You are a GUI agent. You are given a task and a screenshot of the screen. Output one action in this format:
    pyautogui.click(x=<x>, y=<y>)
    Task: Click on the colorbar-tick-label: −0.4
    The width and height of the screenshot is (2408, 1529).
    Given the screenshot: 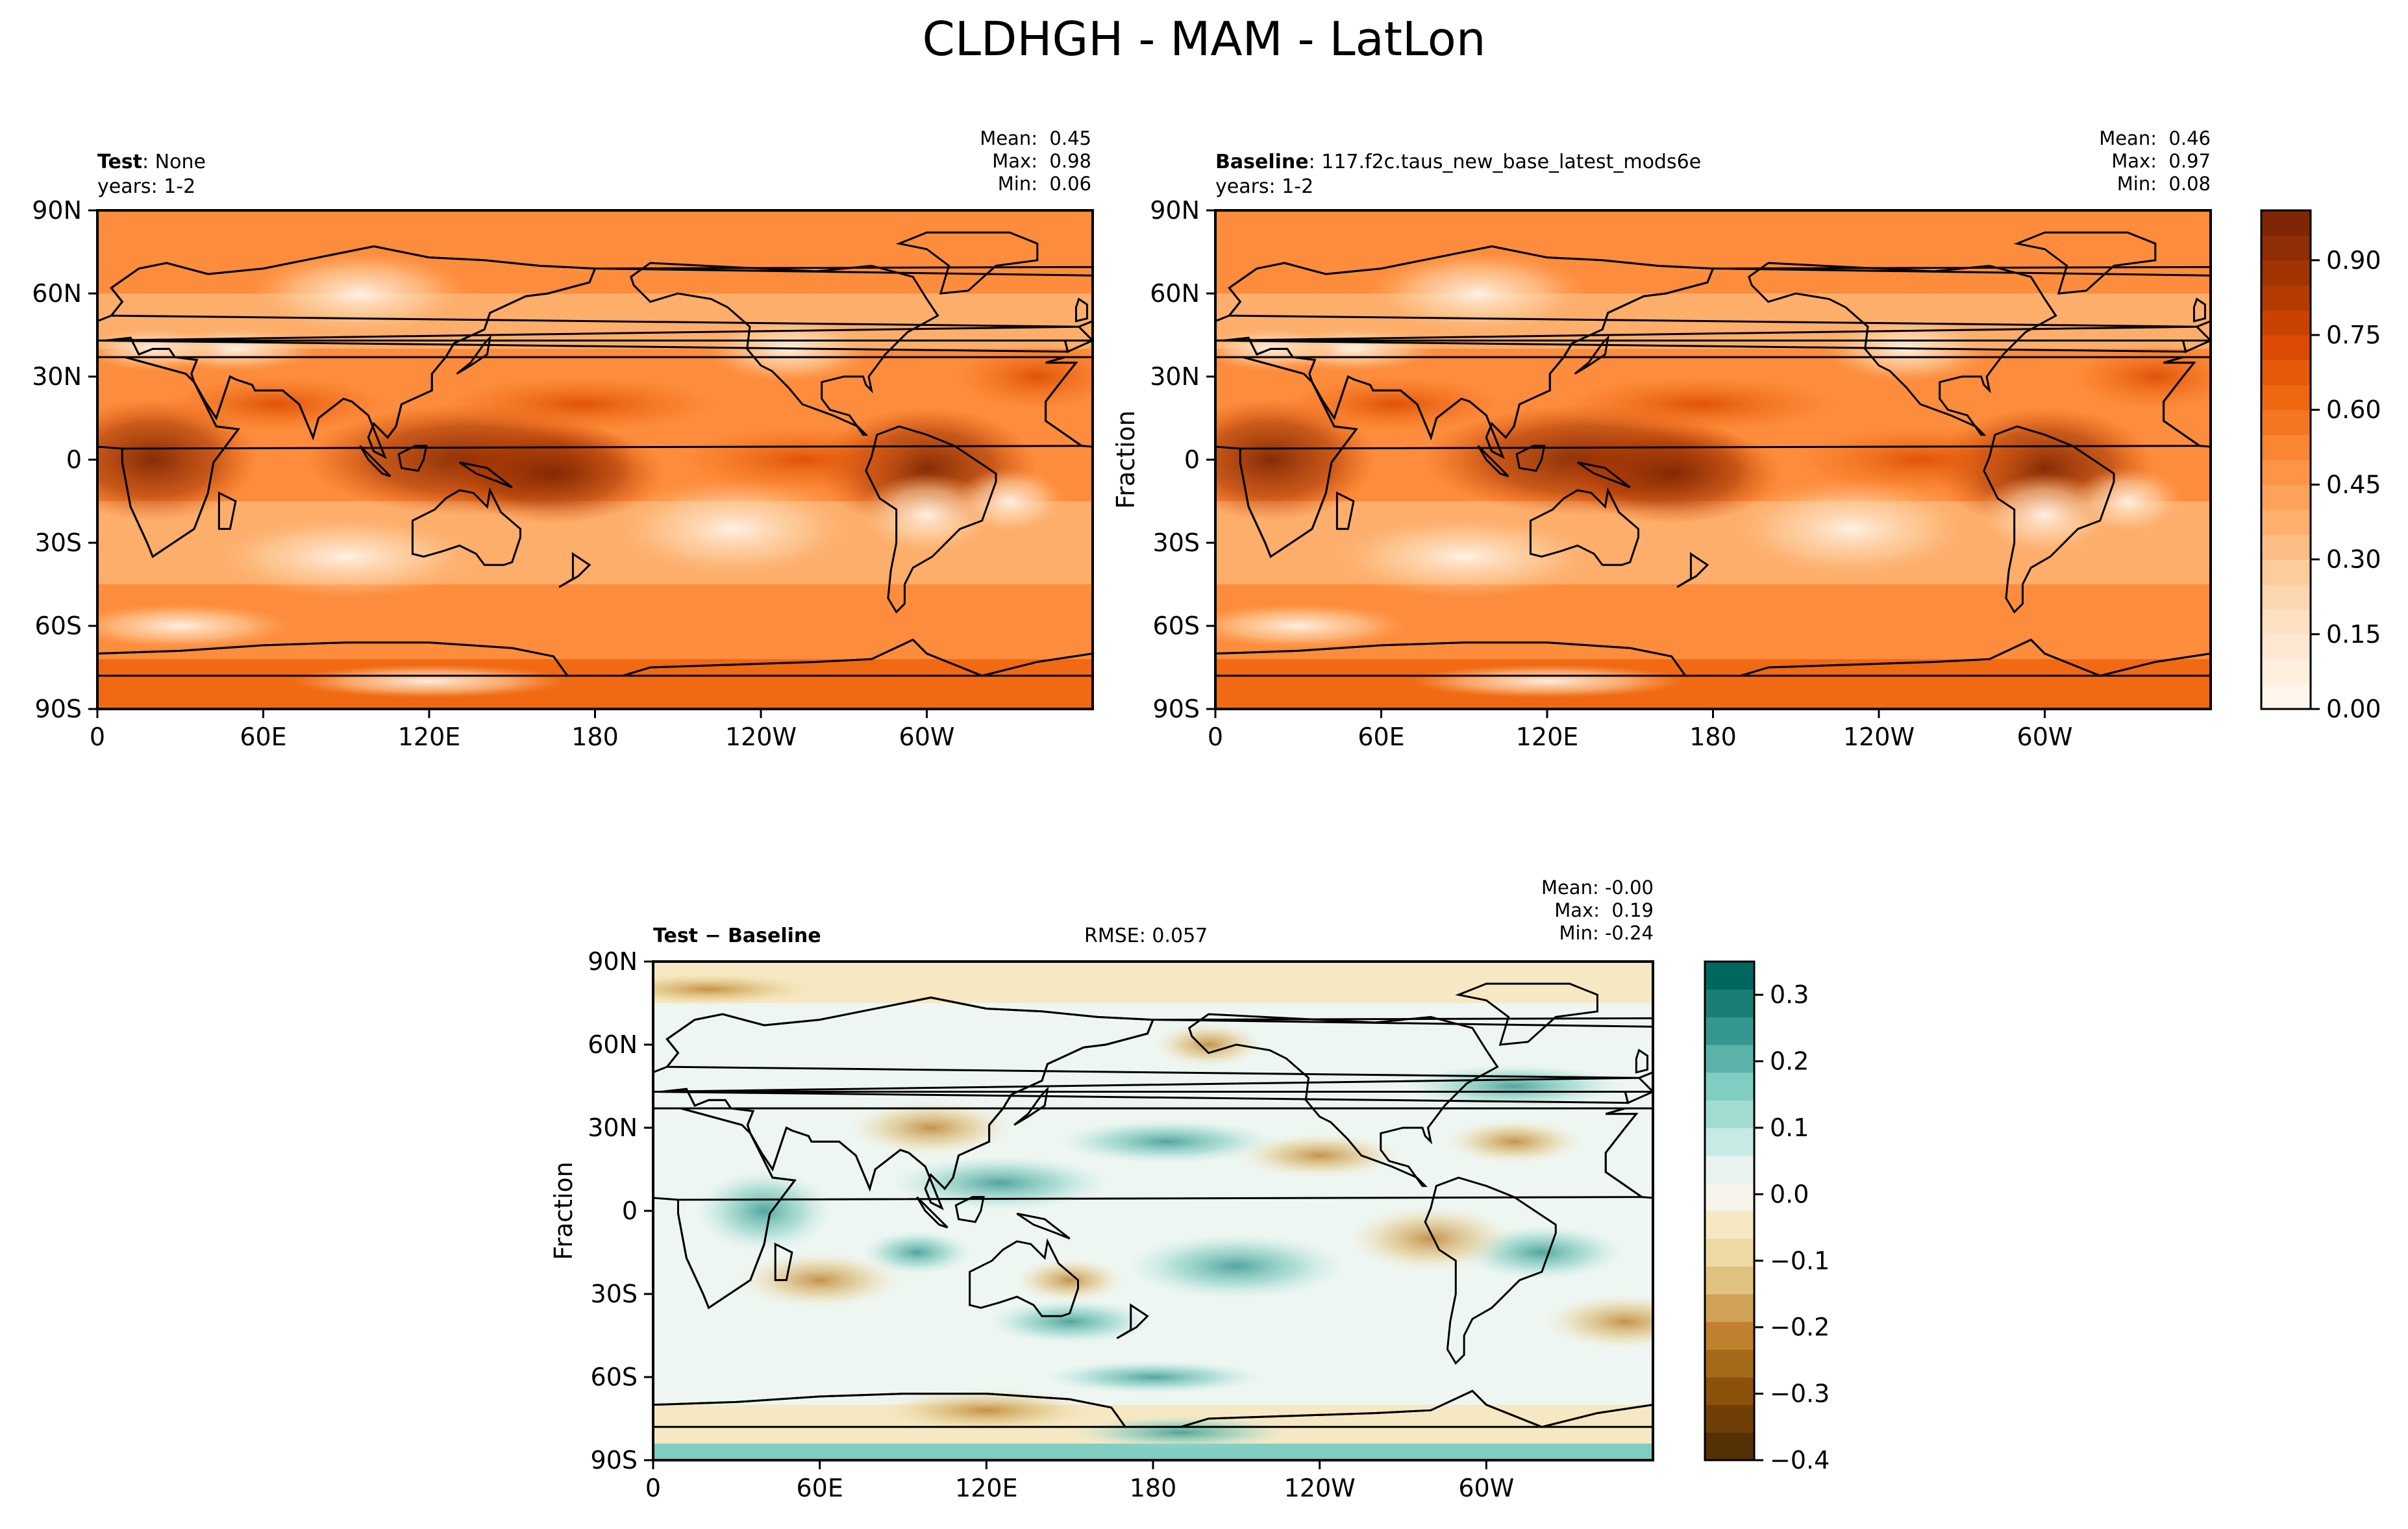 What is the action you would take?
    pyautogui.click(x=1800, y=1460)
    